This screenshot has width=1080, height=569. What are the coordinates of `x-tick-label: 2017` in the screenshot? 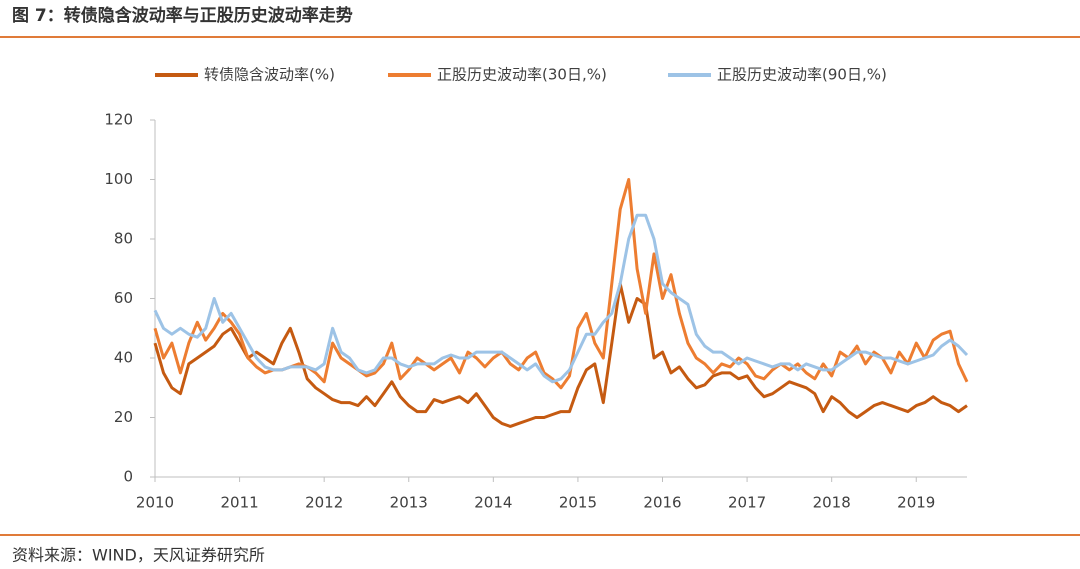 It's located at (747, 503).